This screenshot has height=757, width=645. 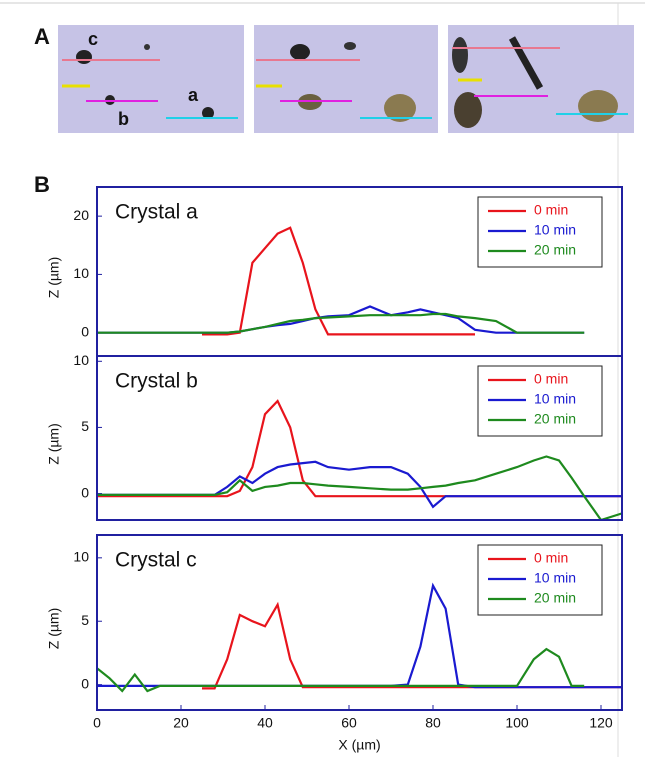 I want to click on x-tick-label: 100, so click(x=517, y=723).